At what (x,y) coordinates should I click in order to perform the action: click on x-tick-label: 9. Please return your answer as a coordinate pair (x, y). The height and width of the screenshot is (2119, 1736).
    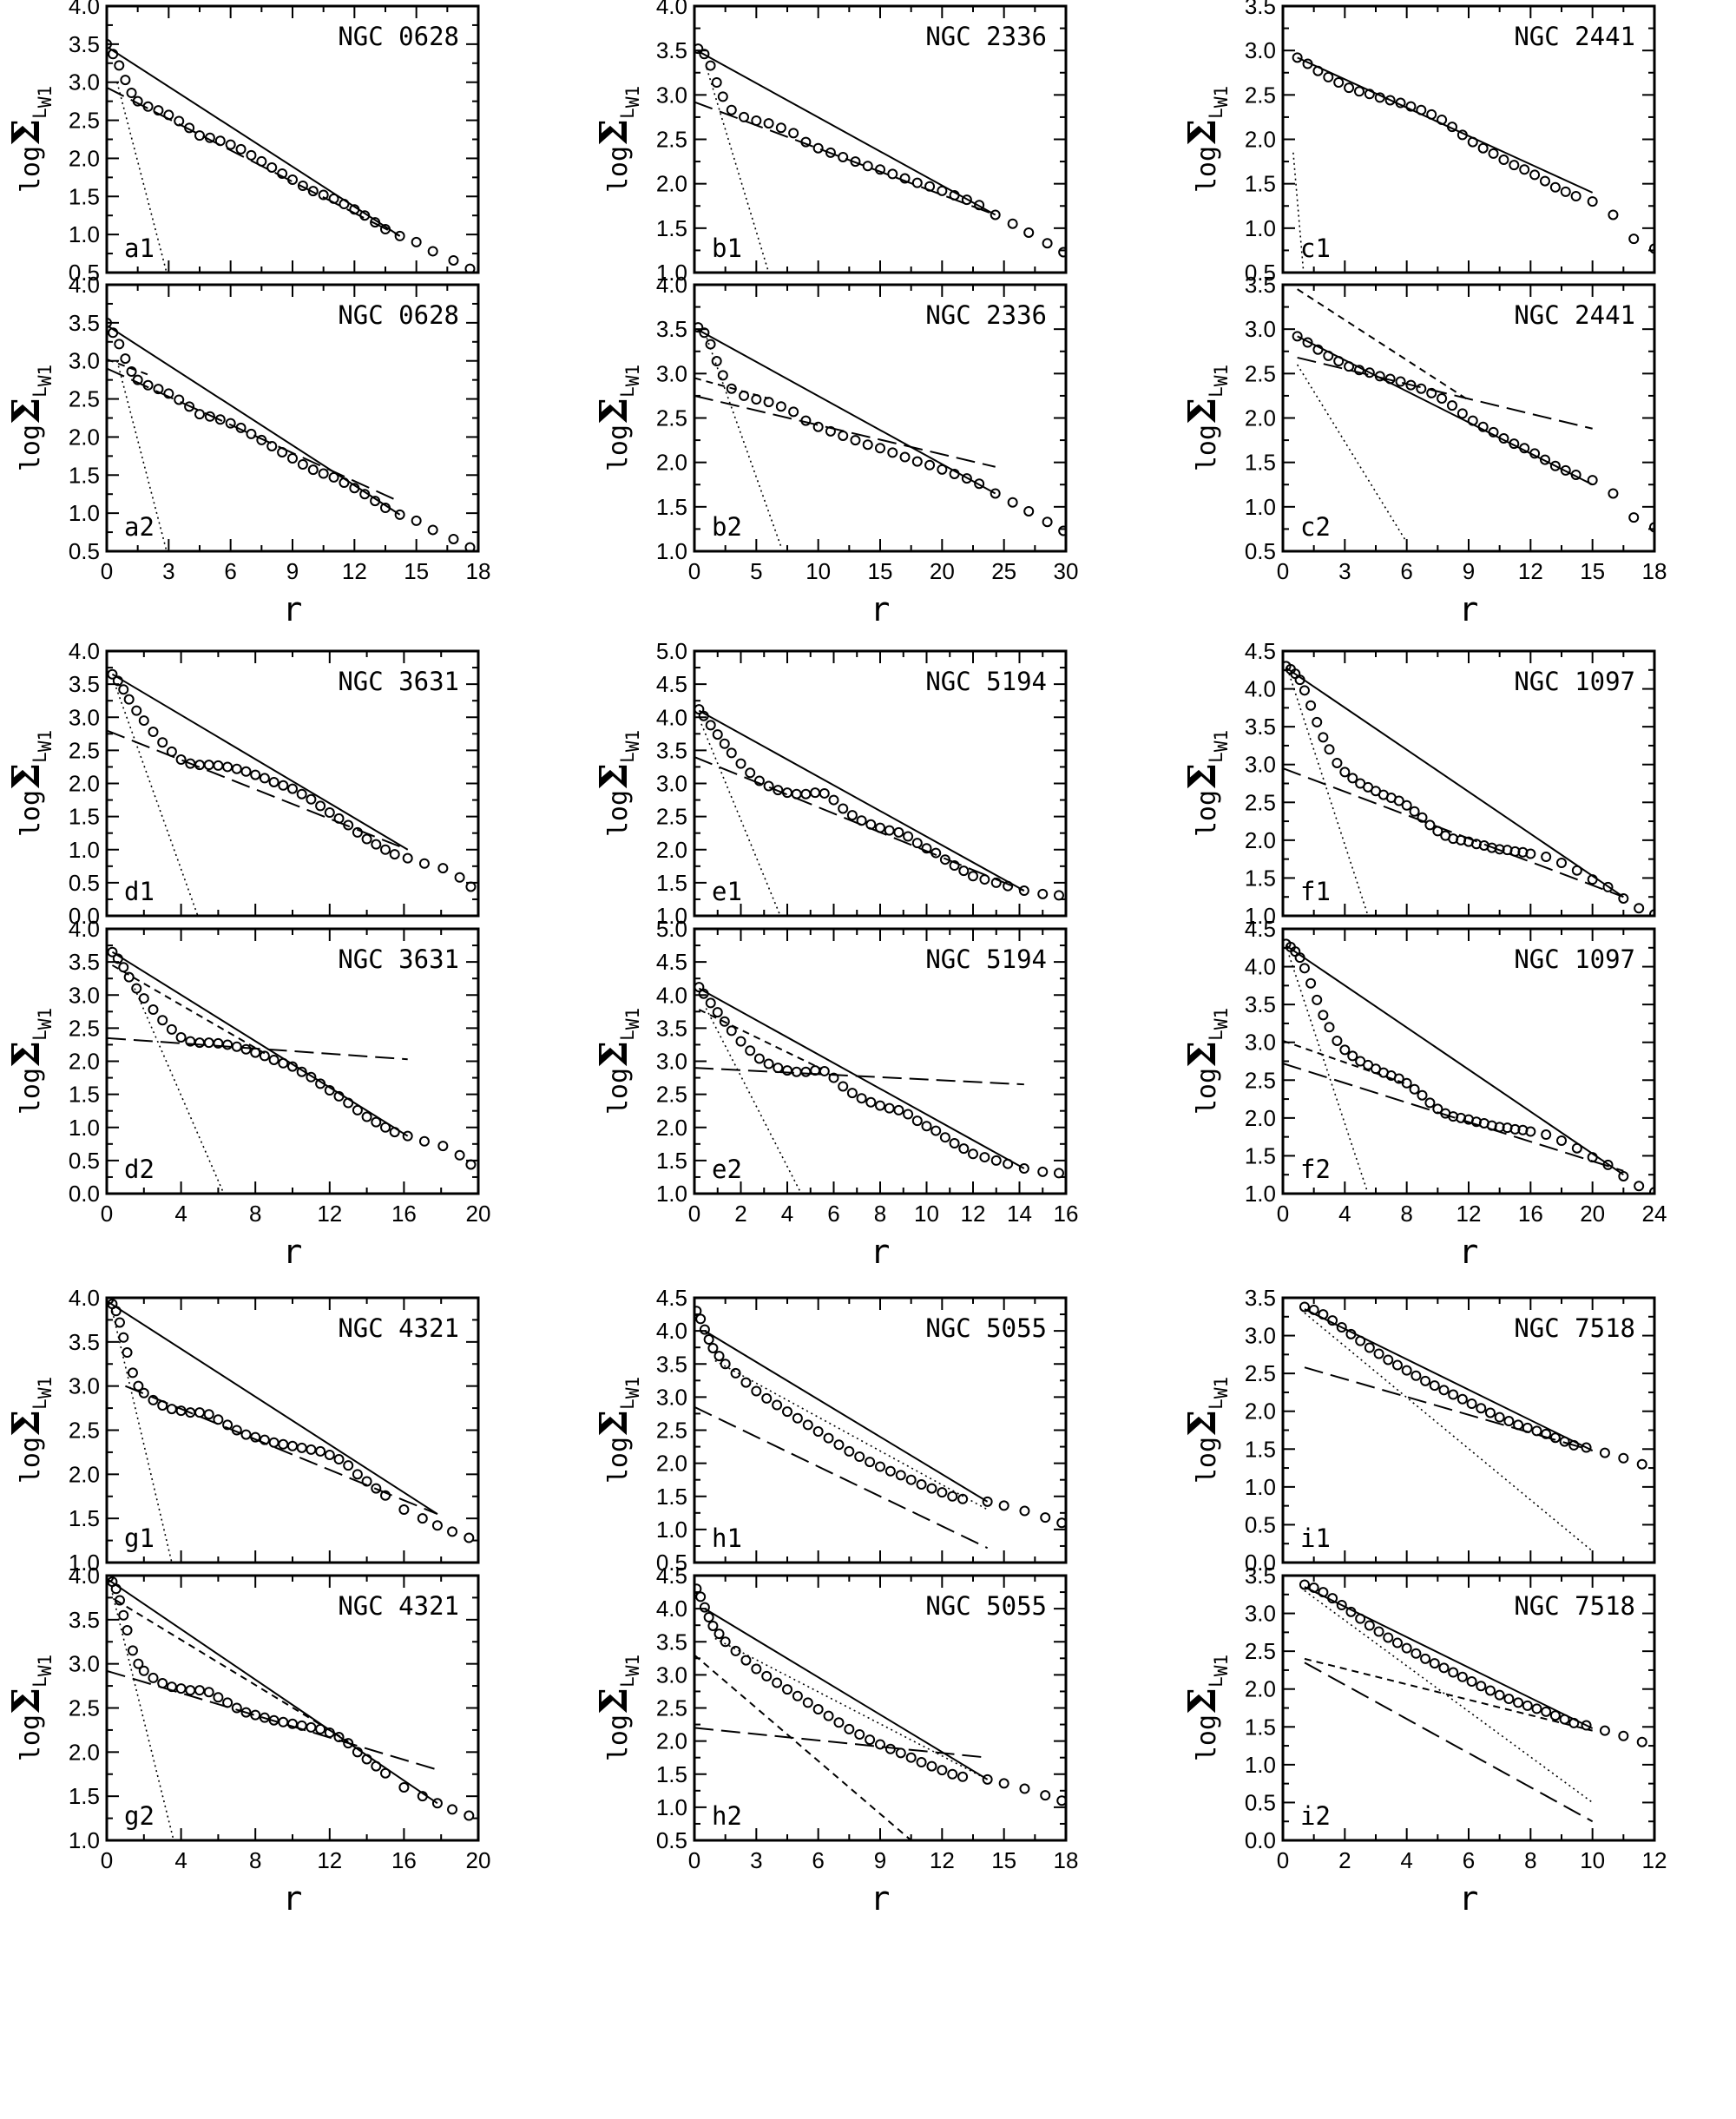
    Looking at the image, I should click on (1469, 571).